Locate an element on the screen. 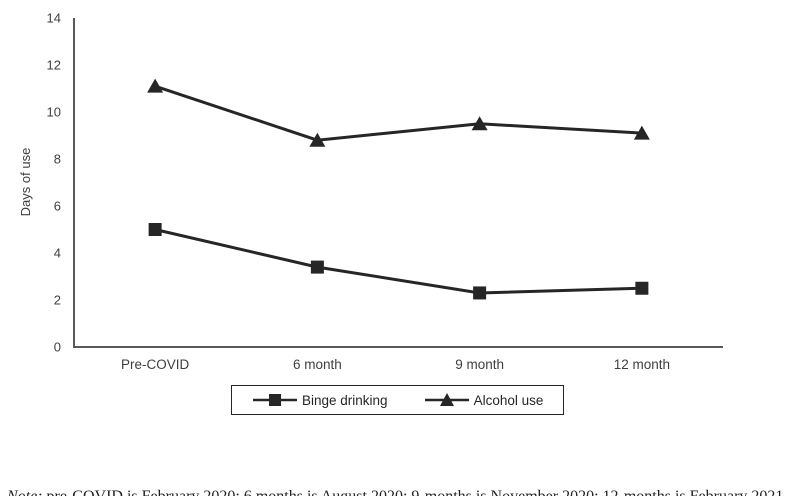 The width and height of the screenshot is (794, 496). y-axis-ticks: 0 2 4 6 8 10 12 14 is located at coordinates (54, 183).